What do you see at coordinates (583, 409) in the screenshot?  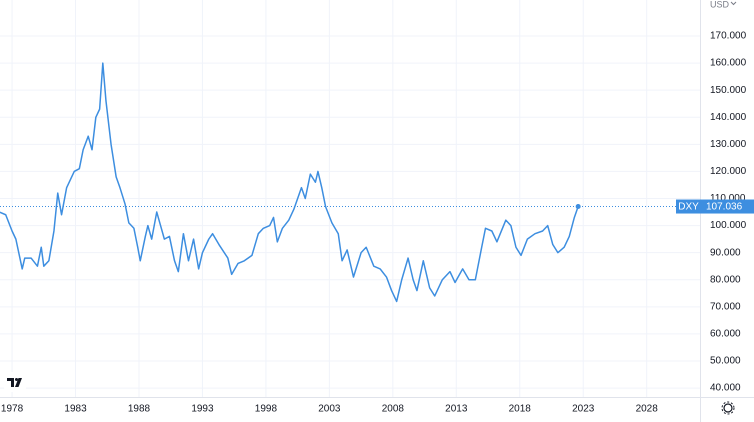 I see `x-tick-label: 2023` at bounding box center [583, 409].